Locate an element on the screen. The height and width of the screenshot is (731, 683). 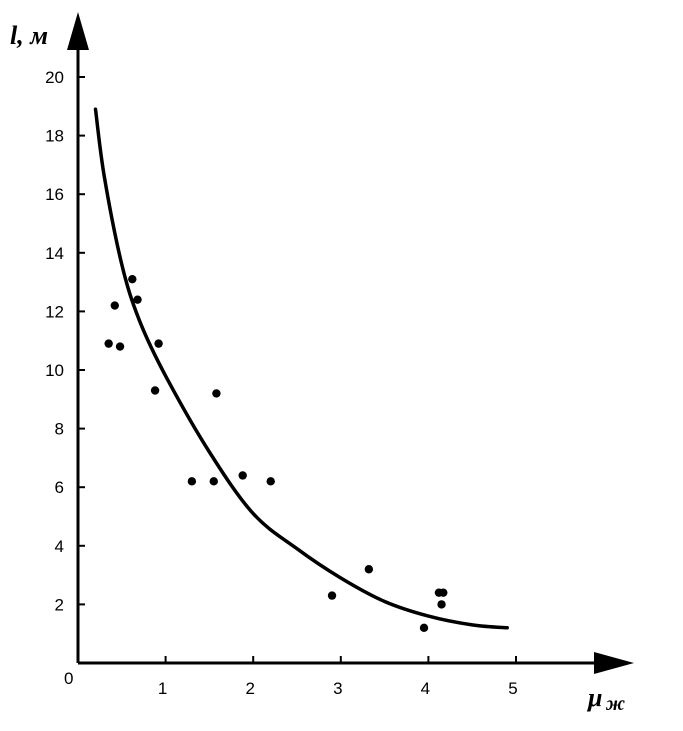
y-ticks: 2 4 6 8 10 12 14 16 18 20 is located at coordinates (65, 341).